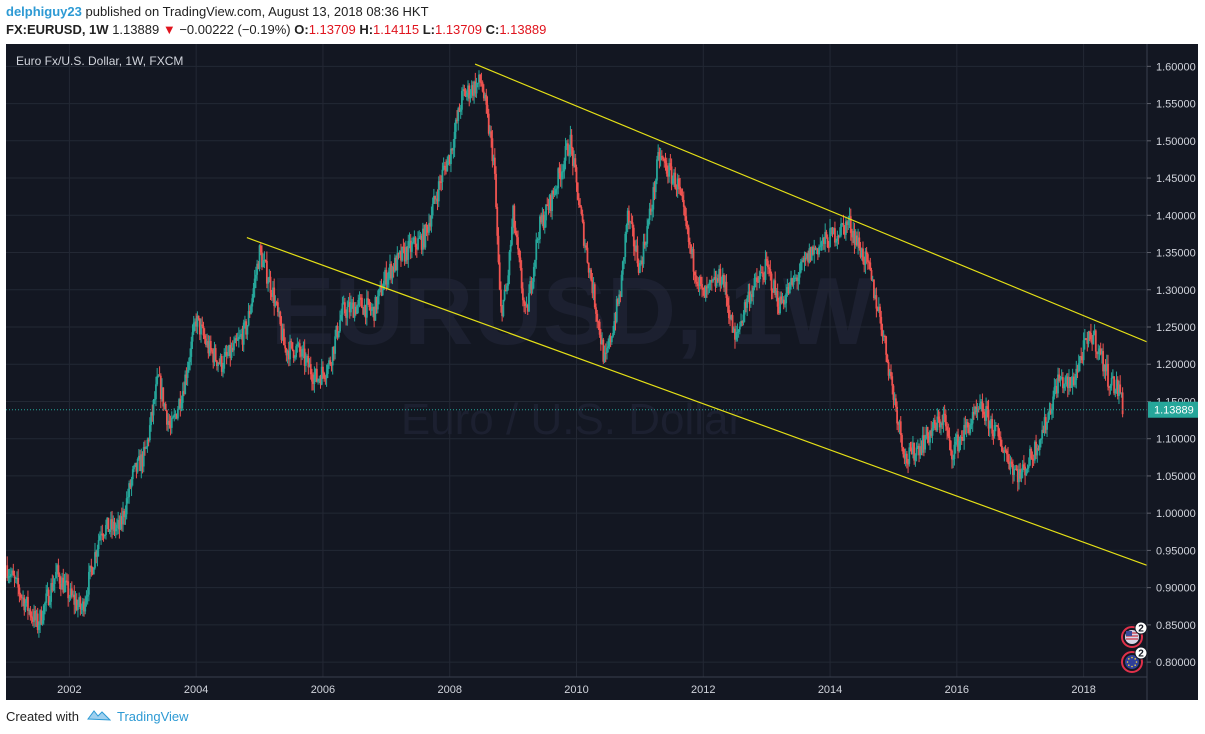 The height and width of the screenshot is (734, 1205). I want to click on time-axis: 2002 2004 2006 2008 2010 2012 2014 2016 2018, so click(576, 690).